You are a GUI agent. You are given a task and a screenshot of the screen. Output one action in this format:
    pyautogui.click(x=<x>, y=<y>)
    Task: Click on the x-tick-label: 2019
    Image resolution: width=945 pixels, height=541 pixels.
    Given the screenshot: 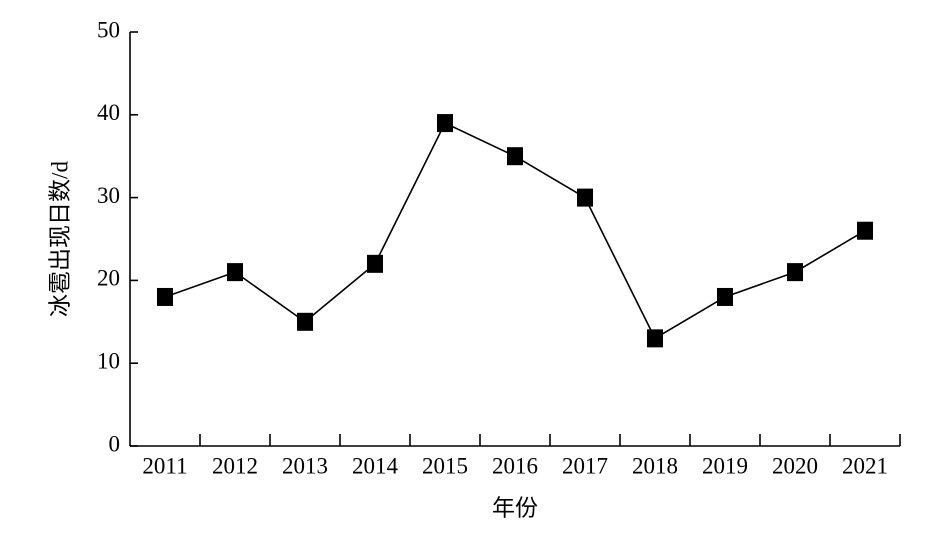 What is the action you would take?
    pyautogui.click(x=725, y=465)
    